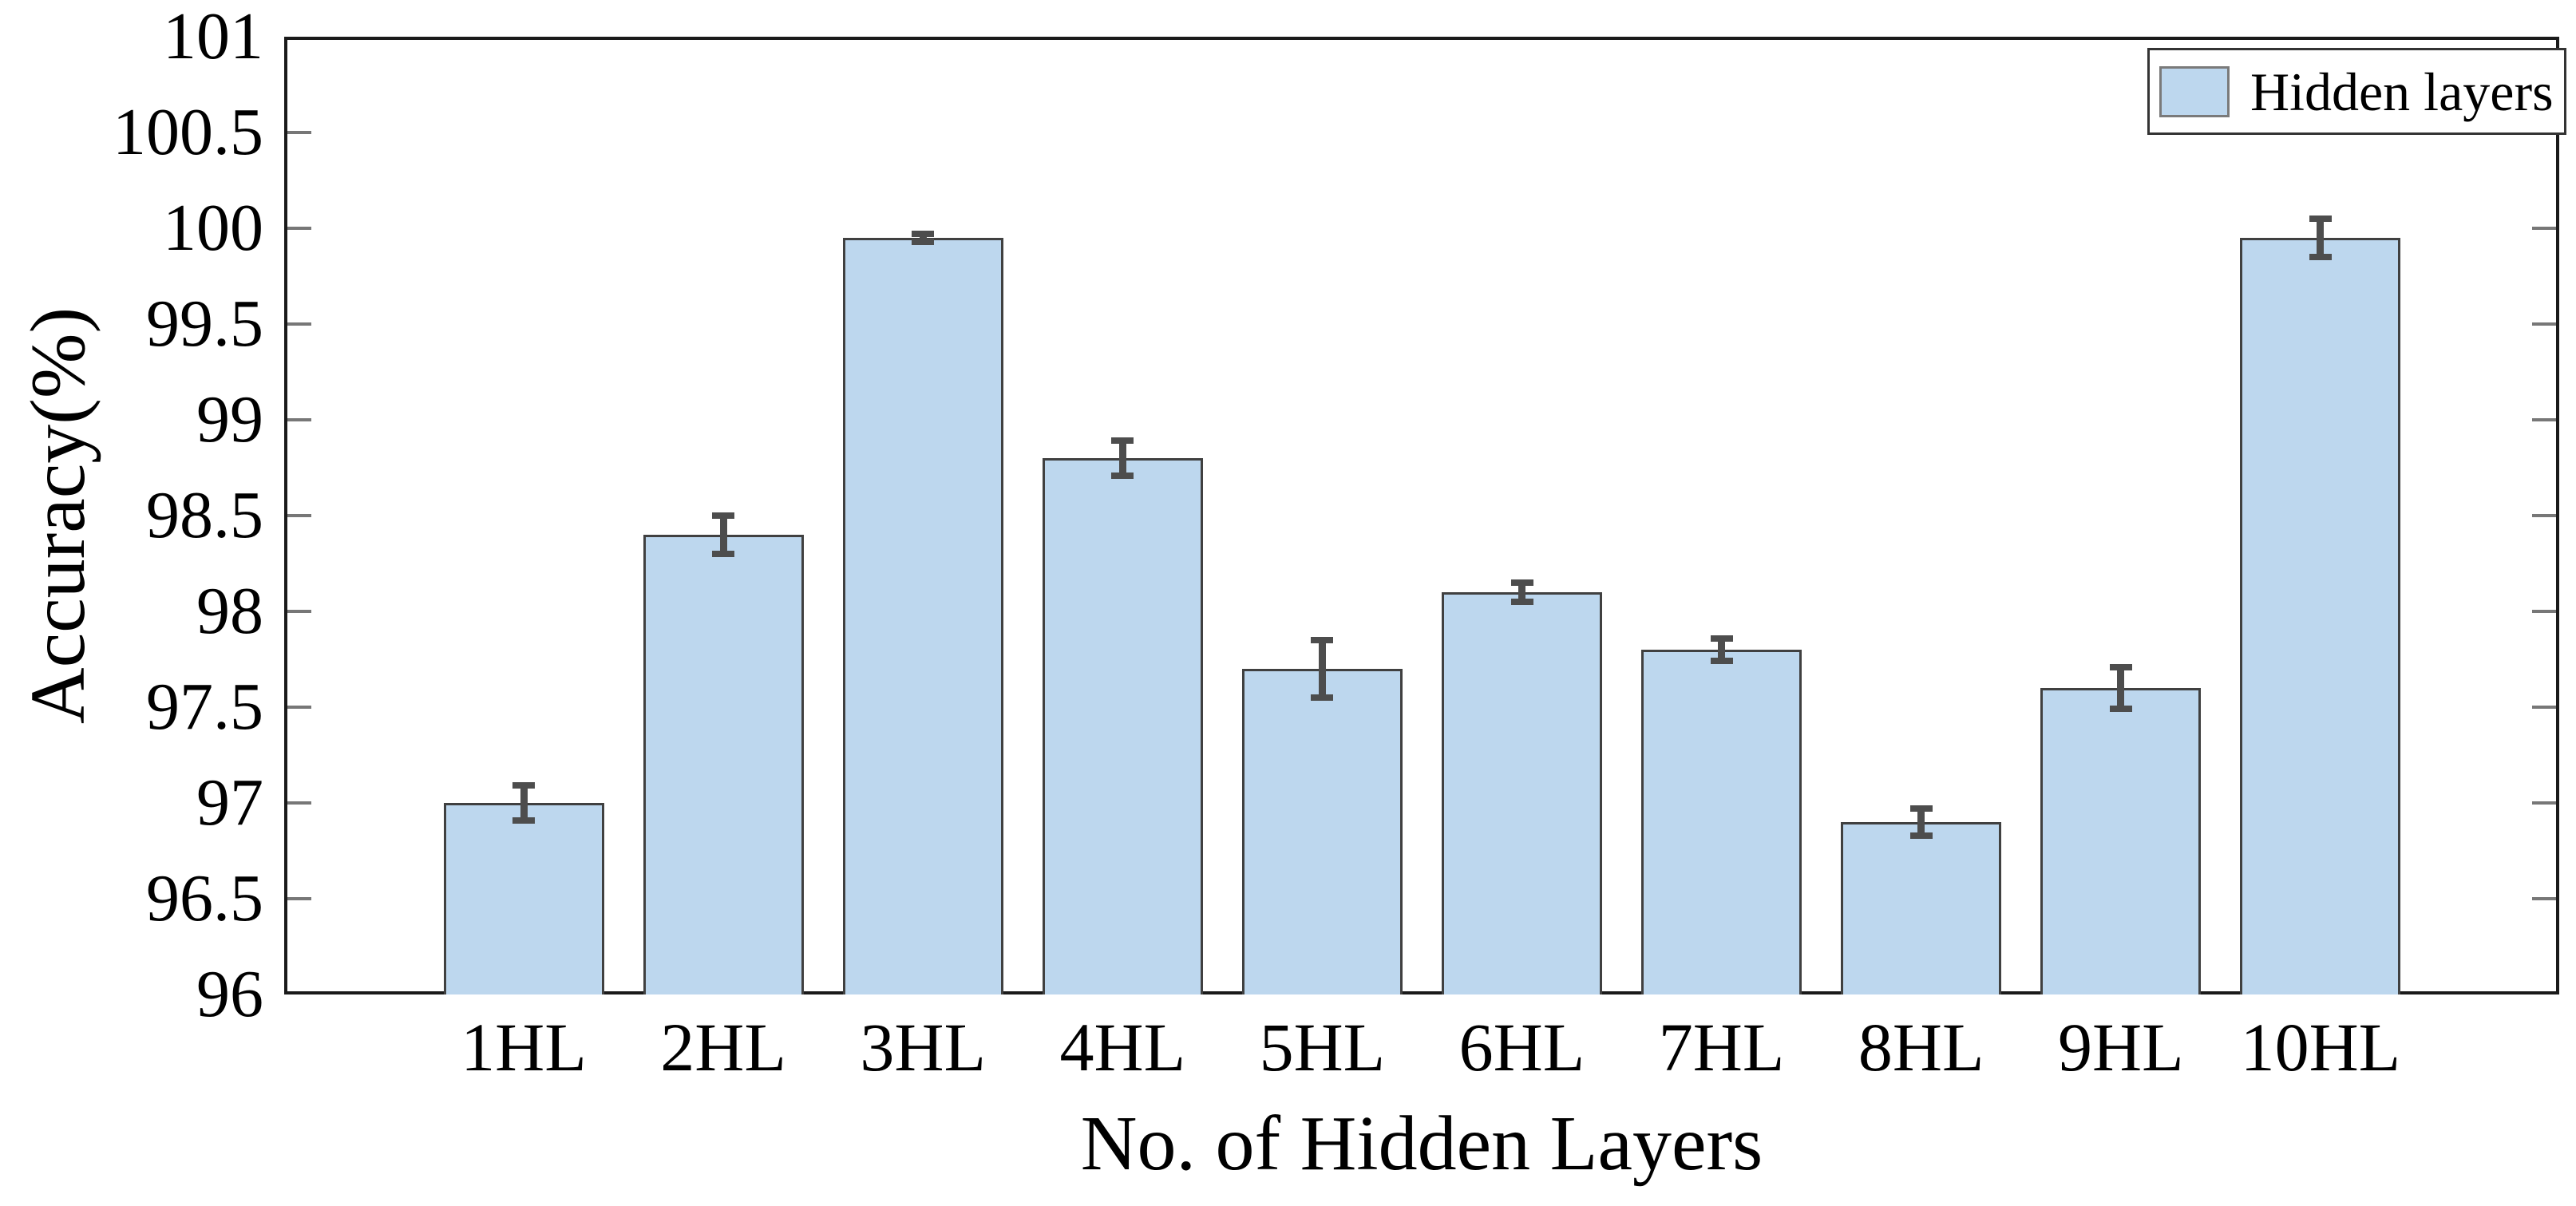 This screenshot has width=2576, height=1206. Describe the element at coordinates (1722, 638) in the screenshot. I see `error-cap-high-7HL` at that location.